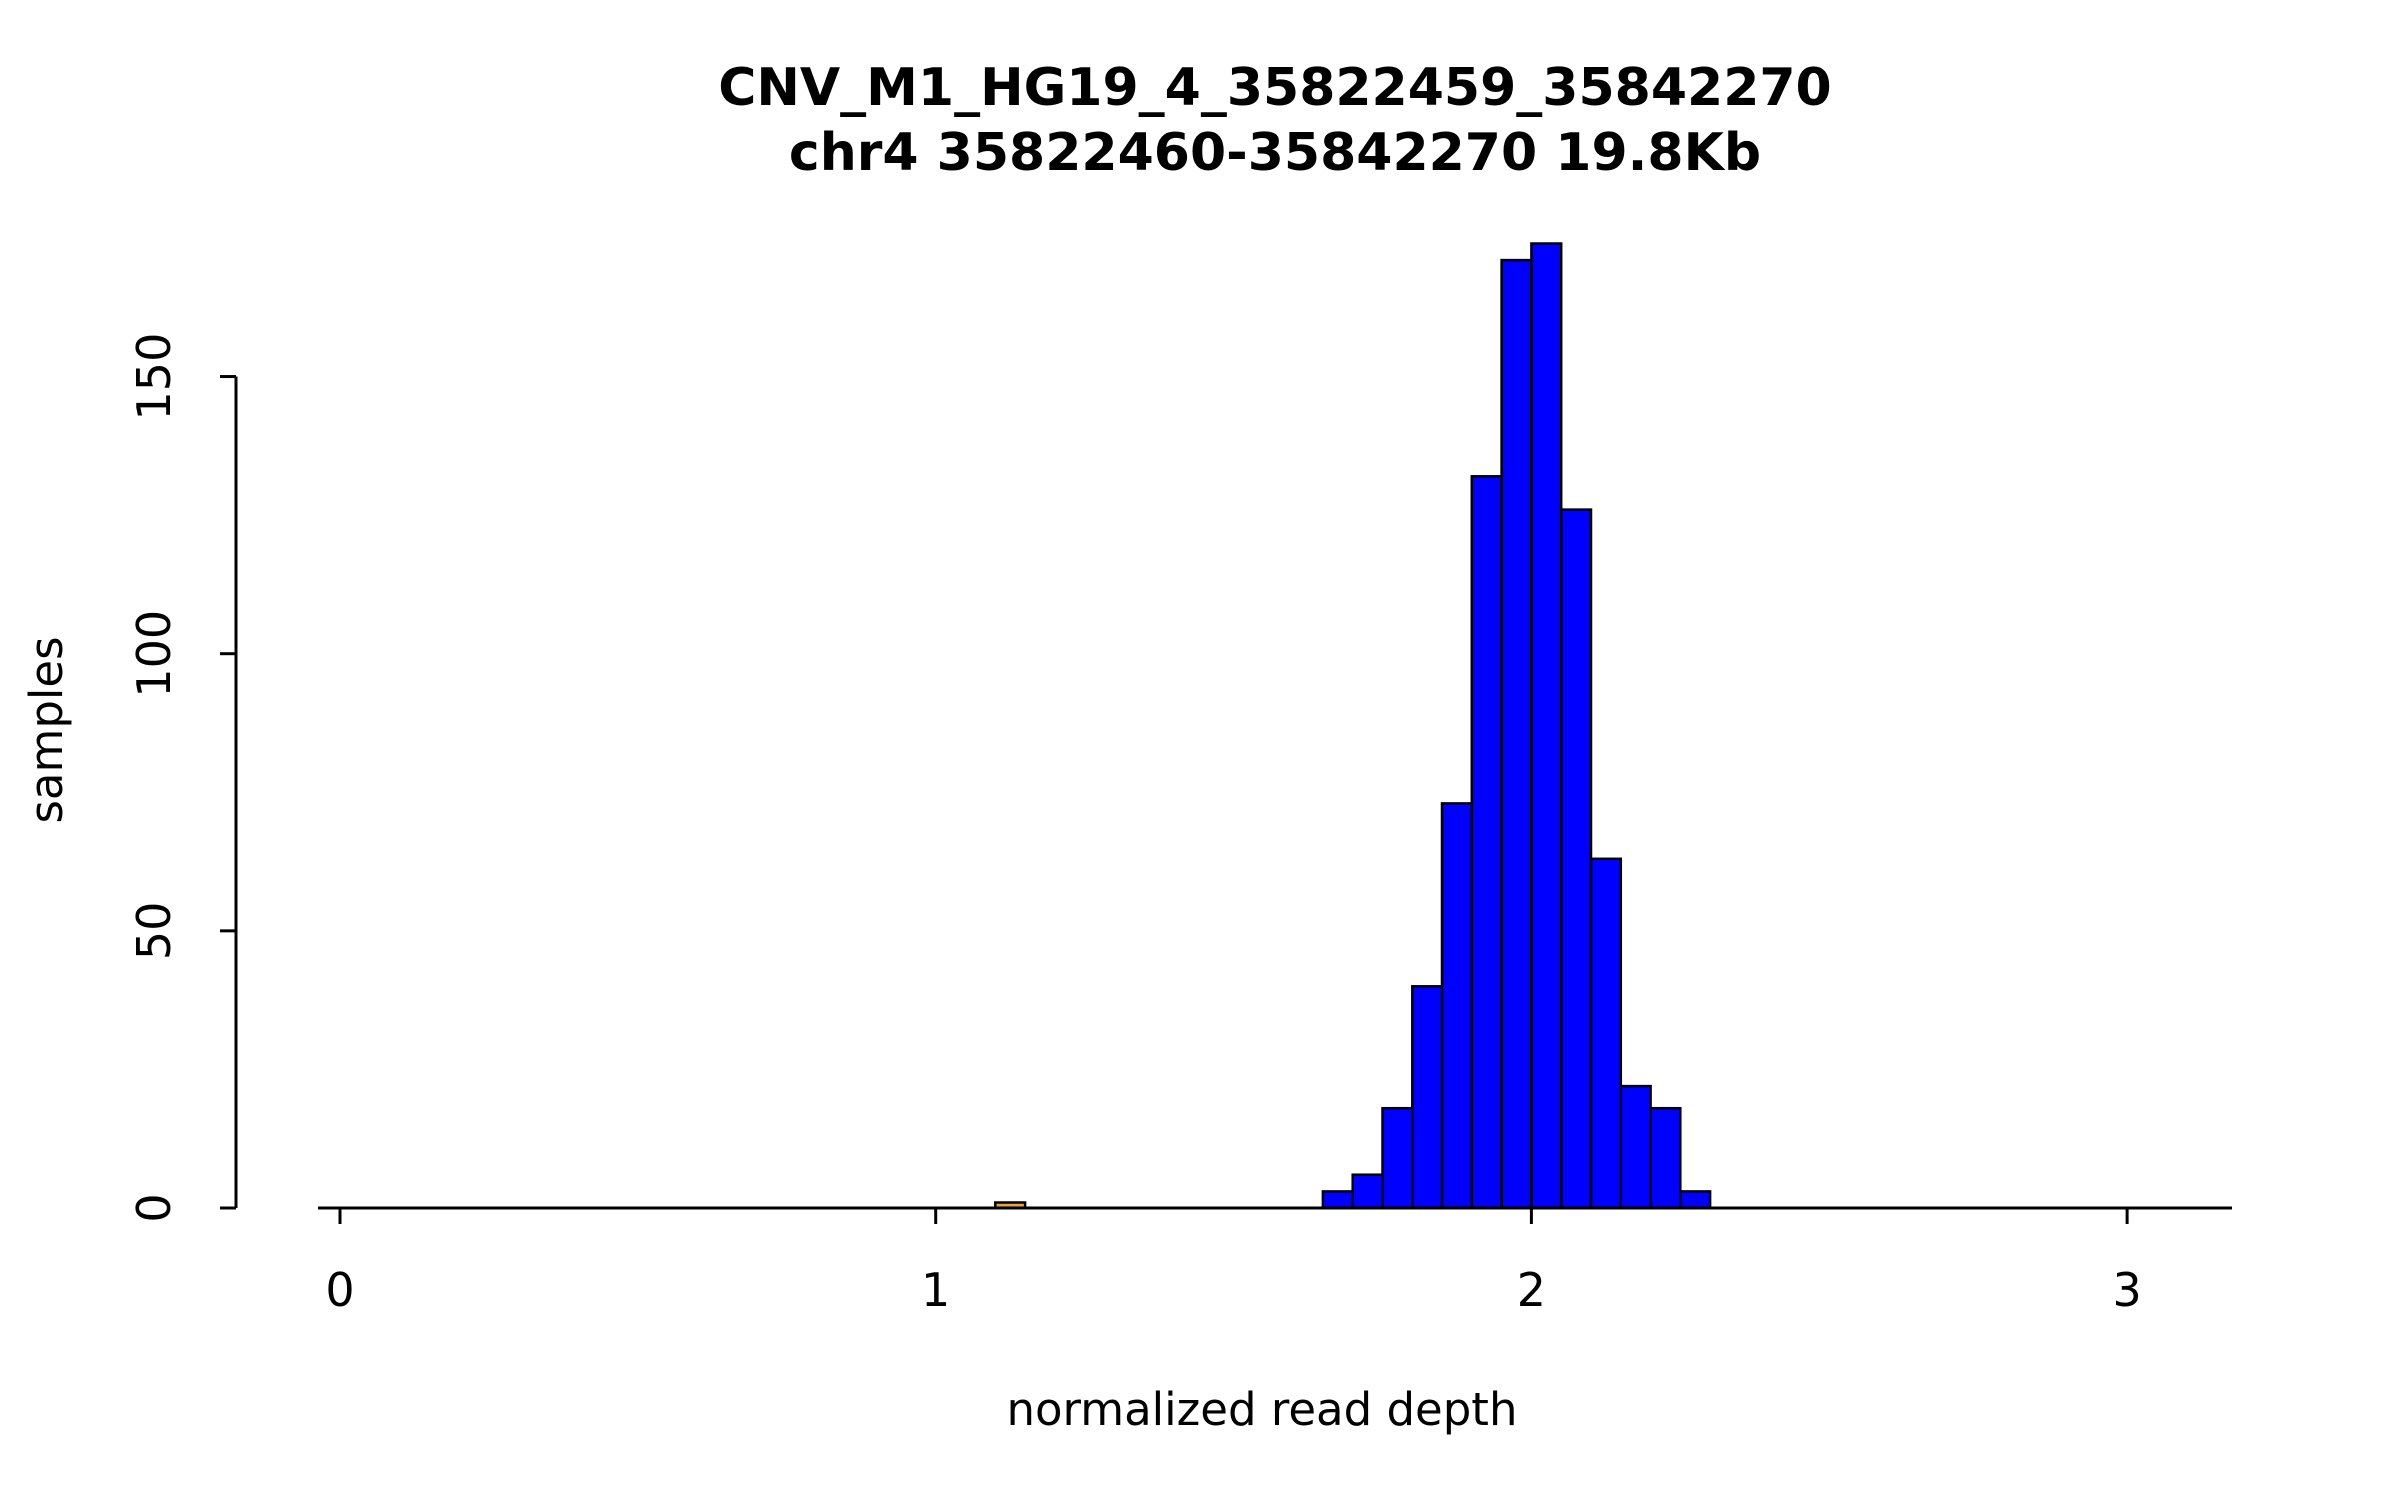  Describe the element at coordinates (1262, 1409) in the screenshot. I see `x-axis-label: normalized read depth` at that location.